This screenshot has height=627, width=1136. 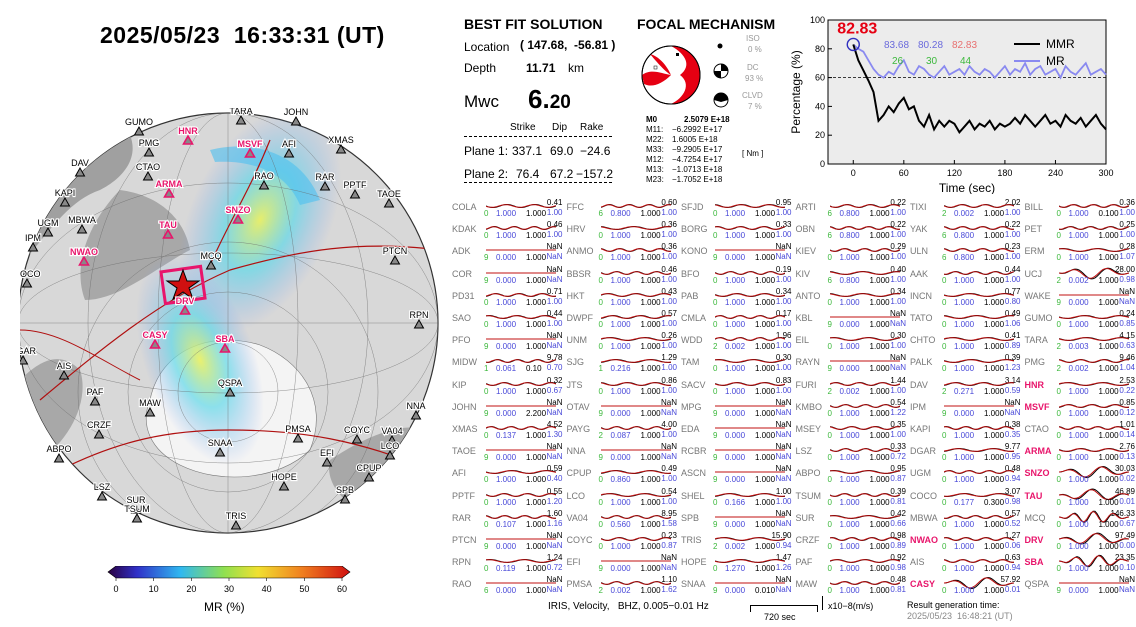 I want to click on colorbar-tick-label: 10, so click(x=154, y=589).